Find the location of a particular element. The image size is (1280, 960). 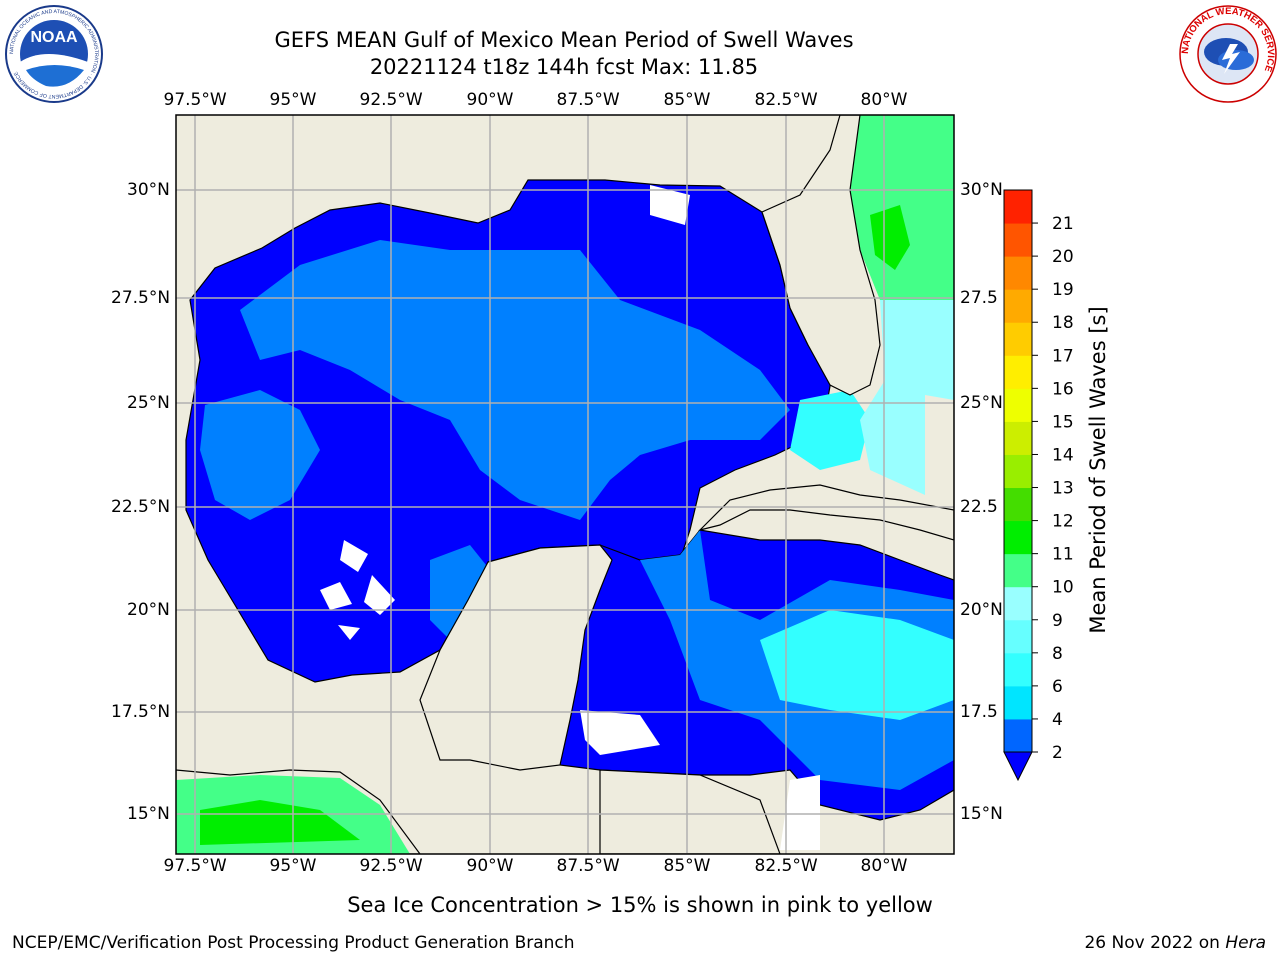

lon-label-top: 85°W is located at coordinates (687, 100).